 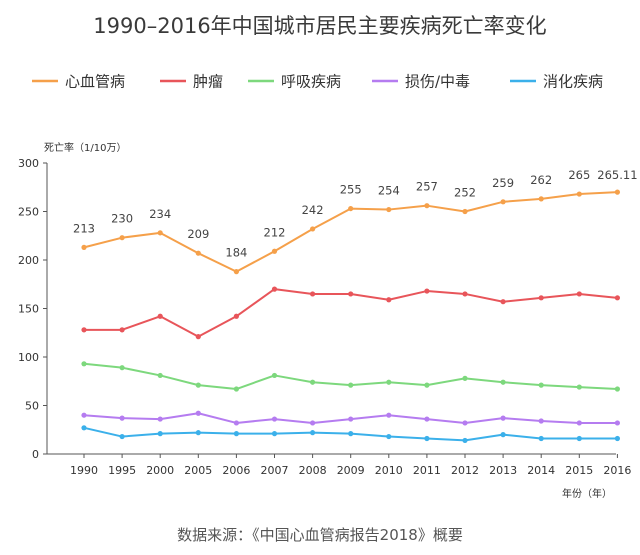 I want to click on legend: 心血管病 肿瘤 呼吸疾病 损伤/中毒 消化疾病, so click(x=317, y=82).